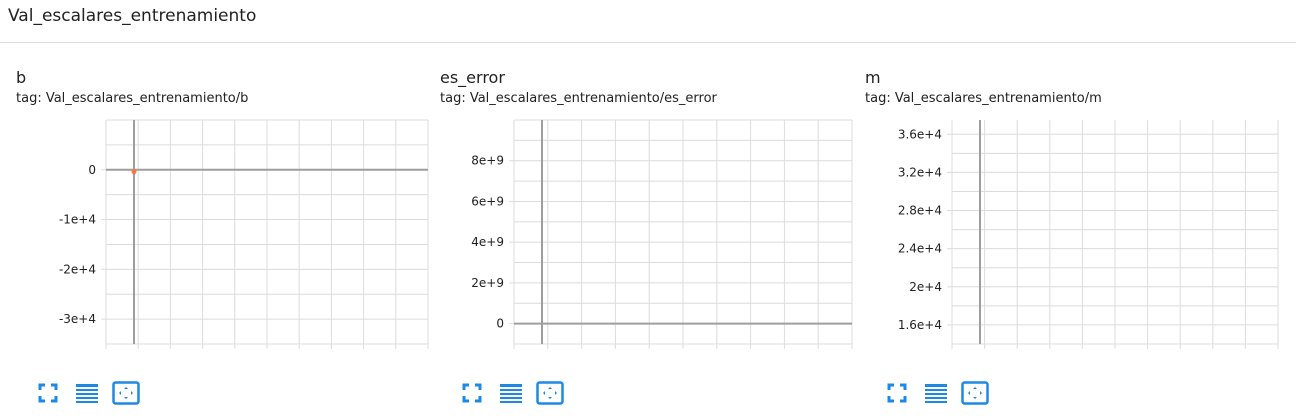 Image resolution: width=1296 pixels, height=420 pixels. What do you see at coordinates (920, 249) in the screenshot?
I see `y-tick-label: 2.4e+4` at bounding box center [920, 249].